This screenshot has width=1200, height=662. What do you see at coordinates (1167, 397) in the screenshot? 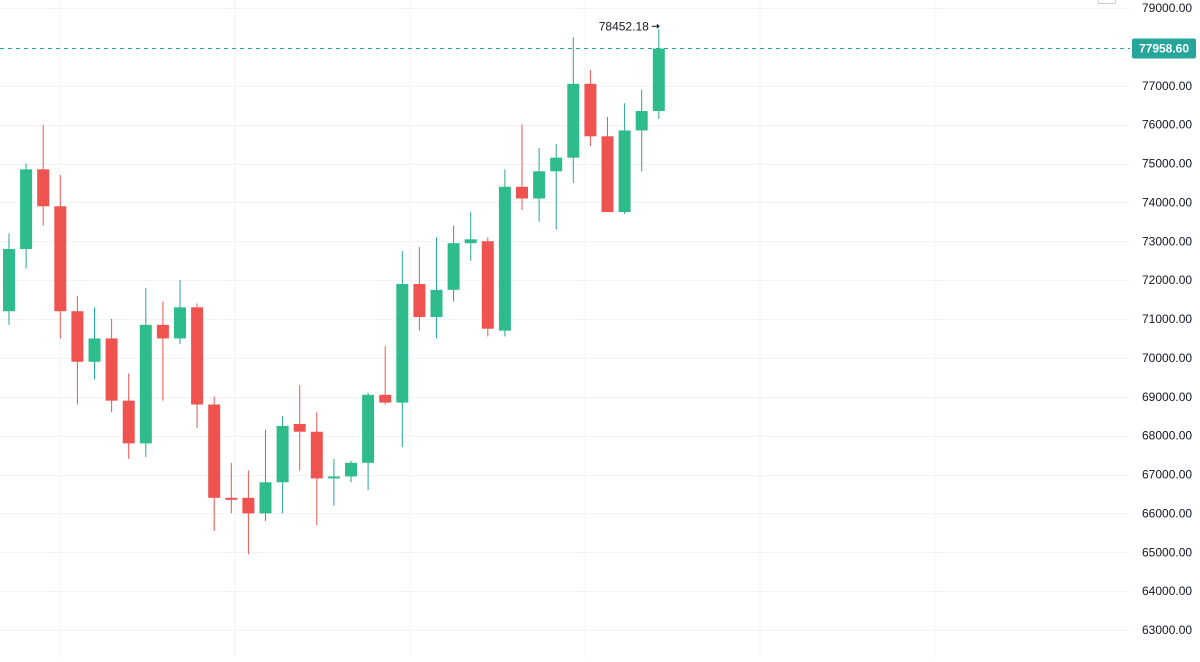
I see `y-tick-label: 69000.00` at bounding box center [1167, 397].